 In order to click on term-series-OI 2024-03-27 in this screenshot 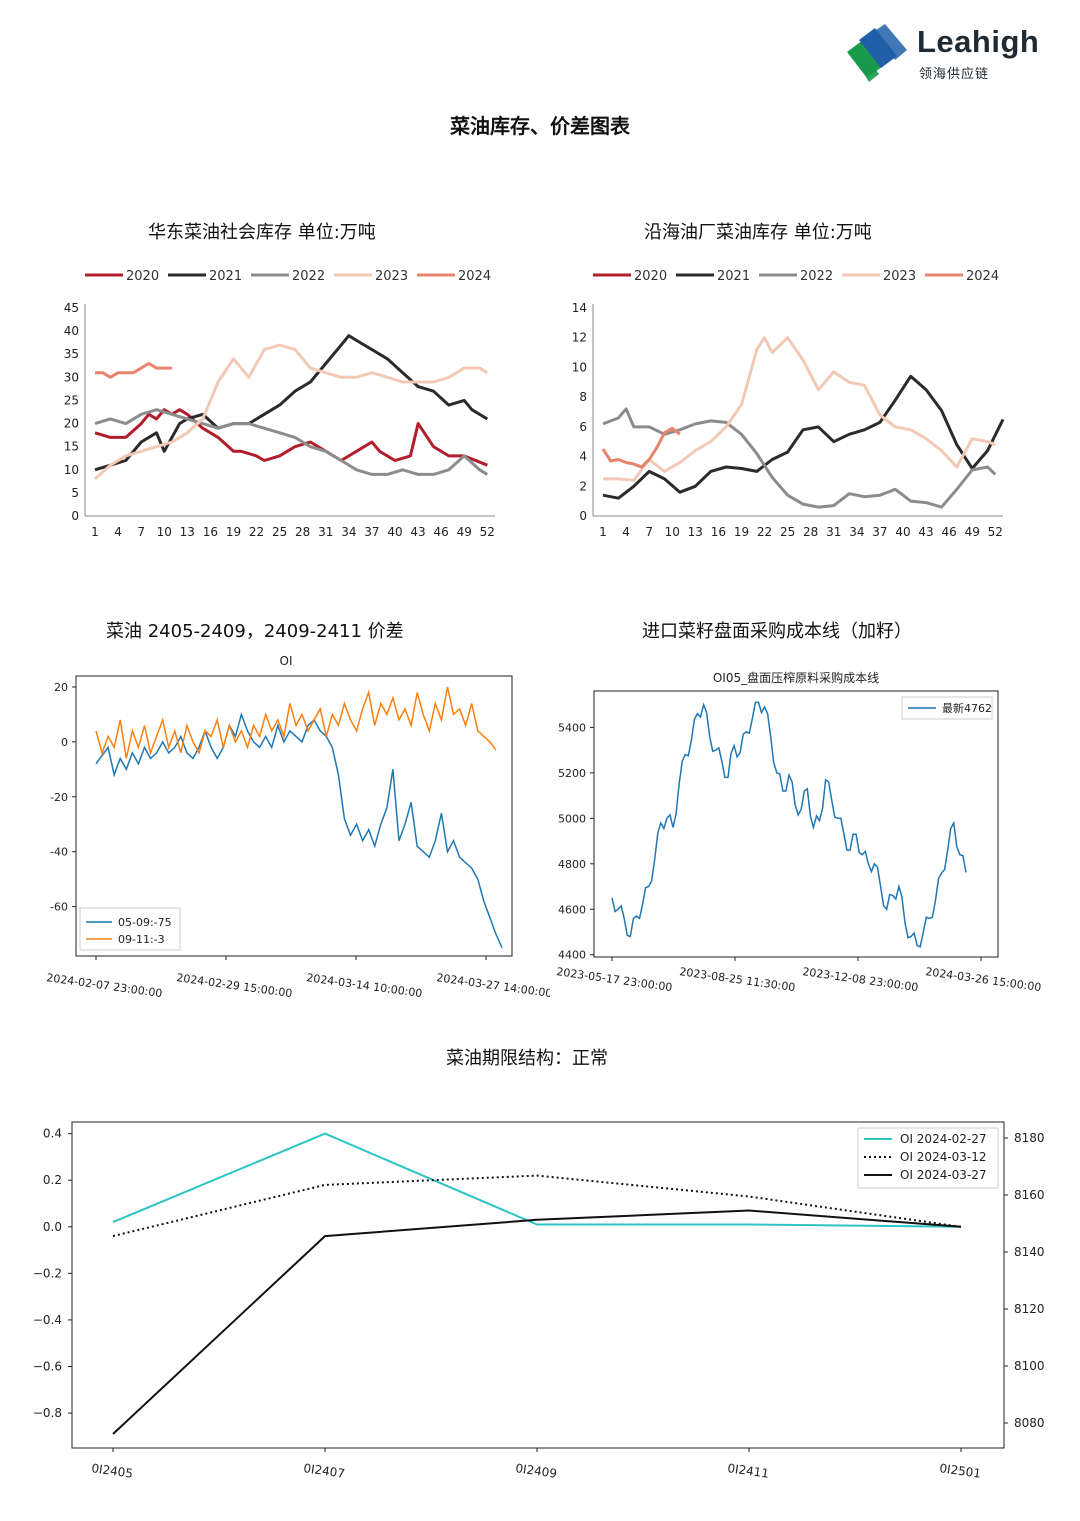, I will do `click(537, 1322)`.